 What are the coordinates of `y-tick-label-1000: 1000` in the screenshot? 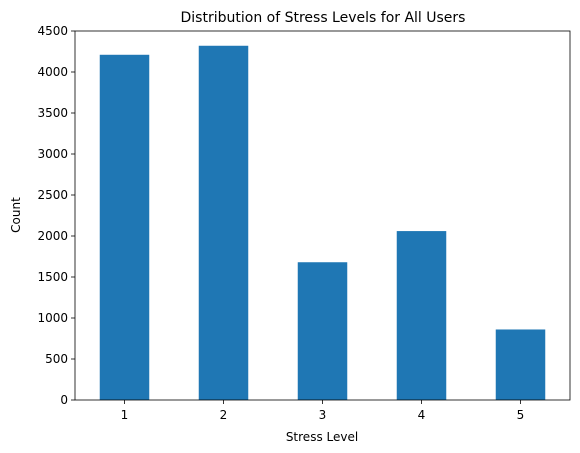 It's located at (52, 318).